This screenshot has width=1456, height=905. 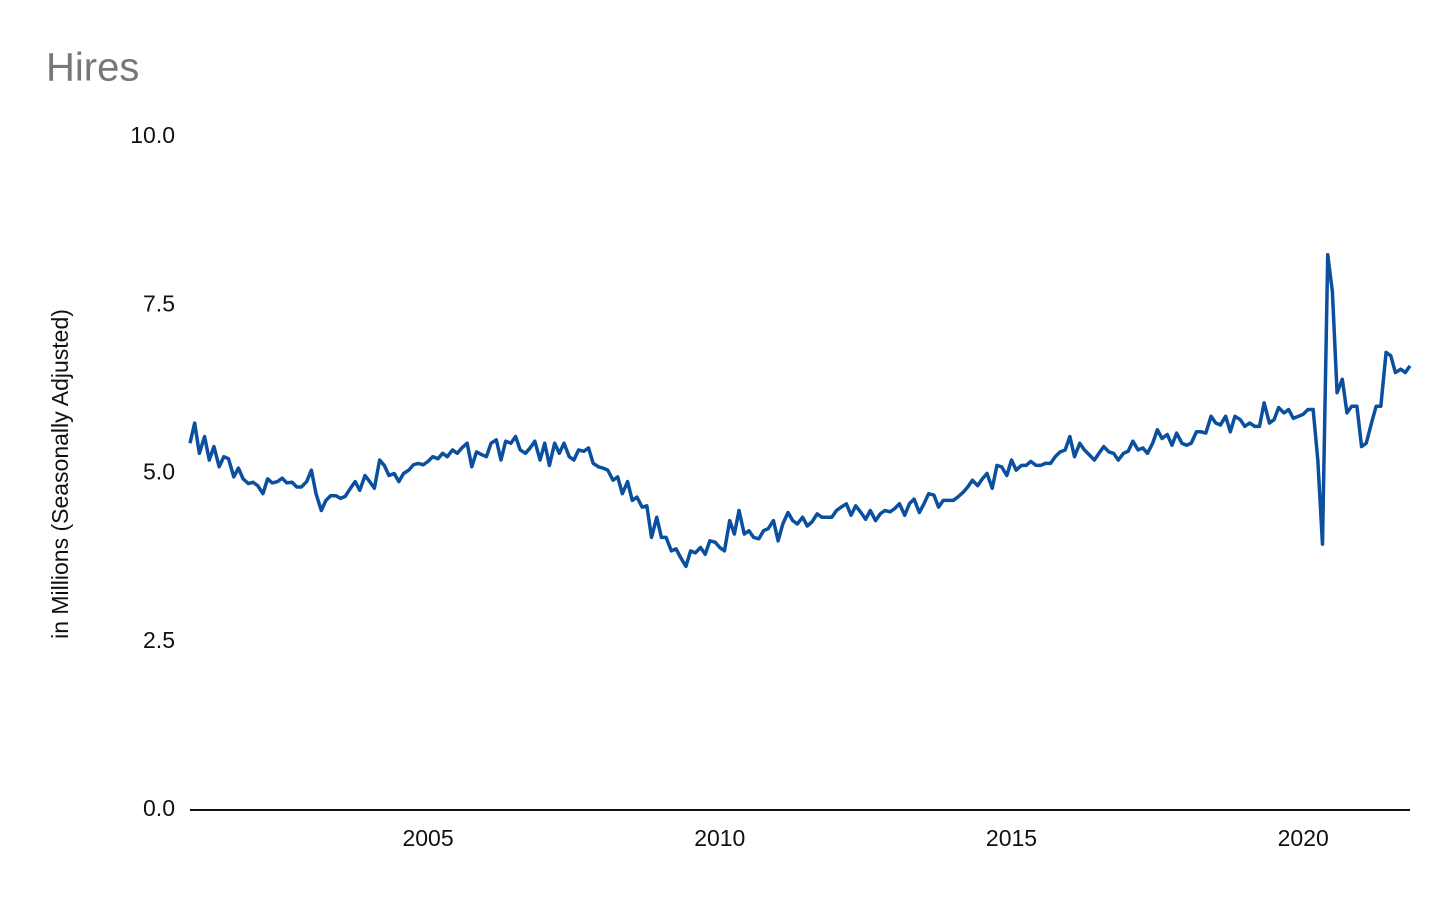 I want to click on chart-title: Hires, so click(x=92, y=68).